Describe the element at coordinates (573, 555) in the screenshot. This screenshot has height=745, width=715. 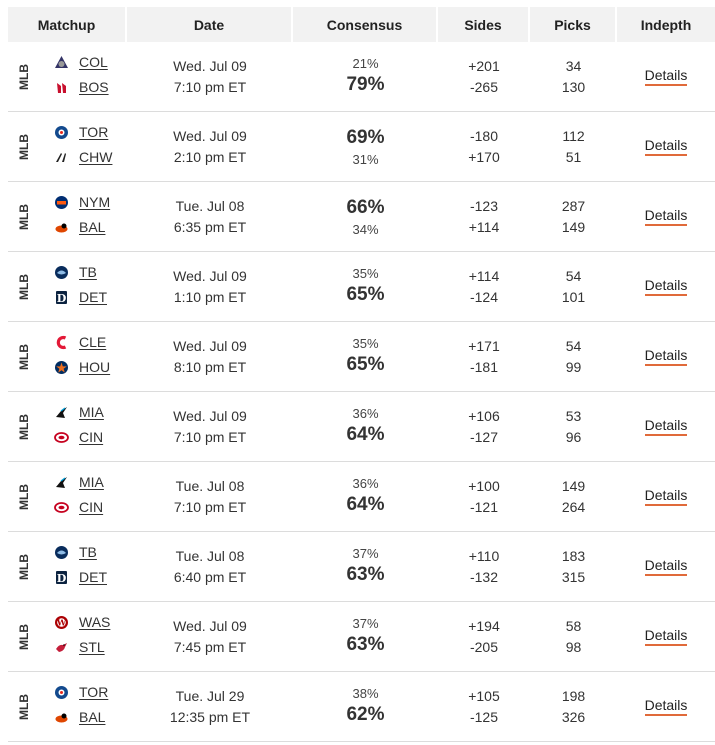
I see `away-picks: 183` at that location.